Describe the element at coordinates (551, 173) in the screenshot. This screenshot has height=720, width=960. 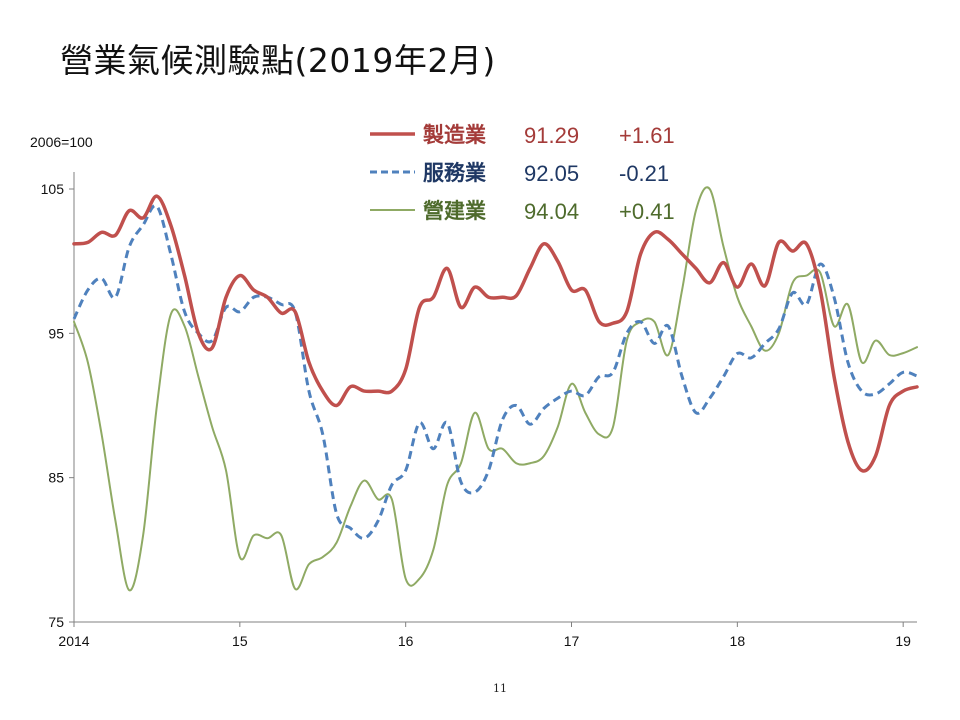
I see `legend-series-value: 92.05` at that location.